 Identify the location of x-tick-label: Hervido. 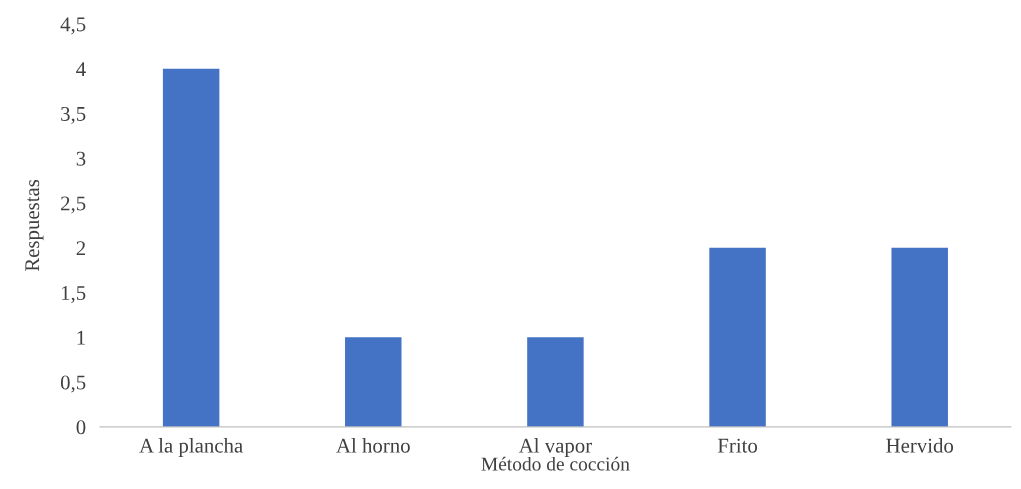
(920, 445).